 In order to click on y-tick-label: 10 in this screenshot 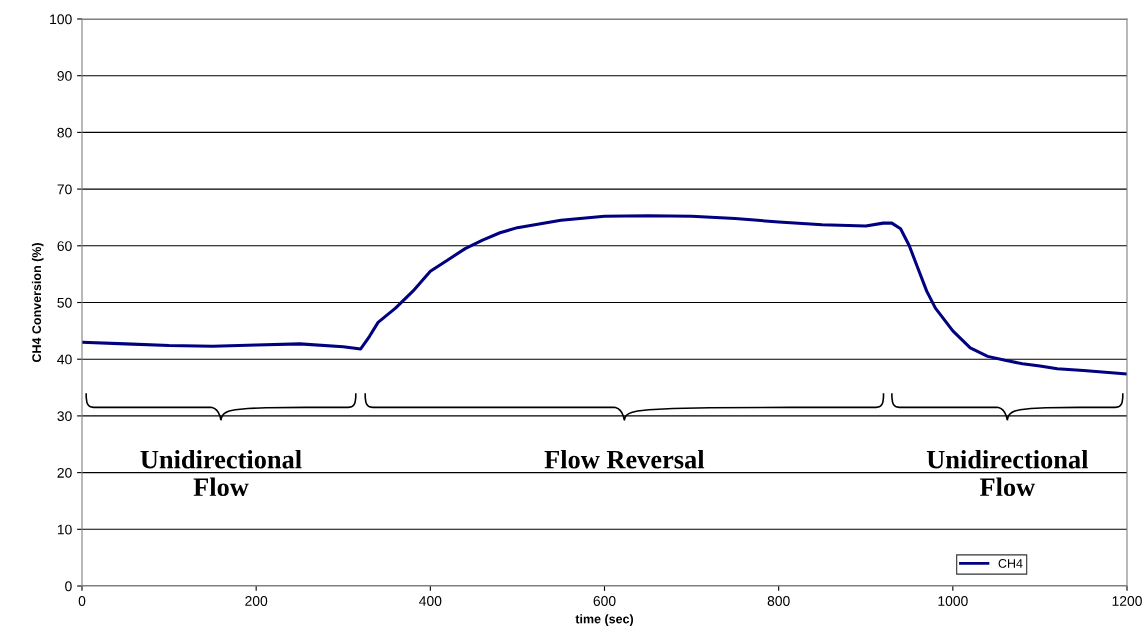, I will do `click(64, 529)`.